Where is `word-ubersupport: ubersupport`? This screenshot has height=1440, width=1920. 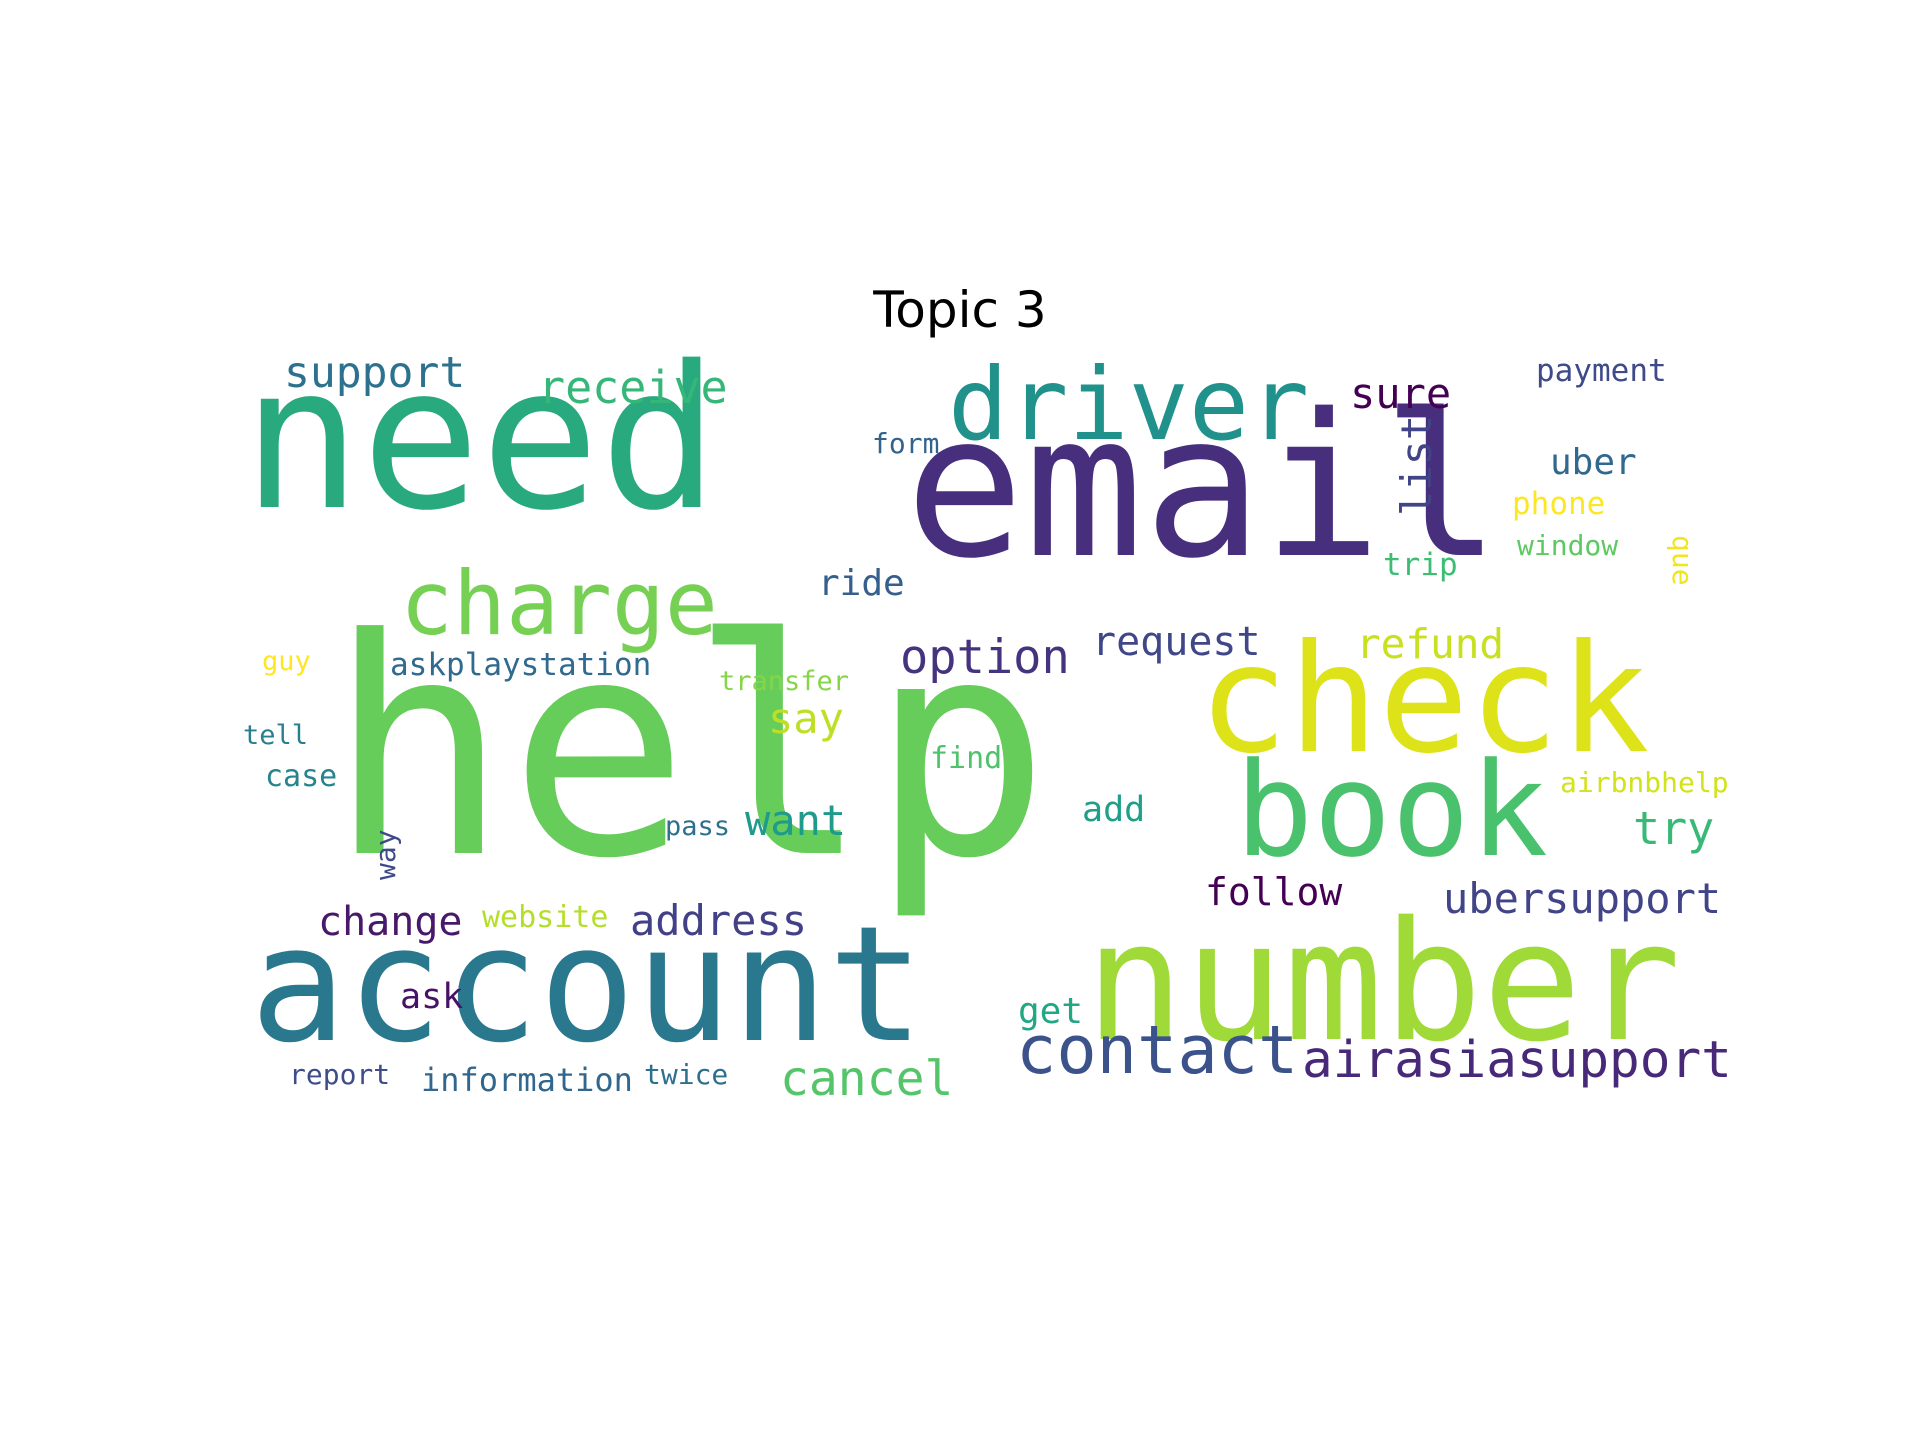 word-ubersupport: ubersupport is located at coordinates (1582, 898).